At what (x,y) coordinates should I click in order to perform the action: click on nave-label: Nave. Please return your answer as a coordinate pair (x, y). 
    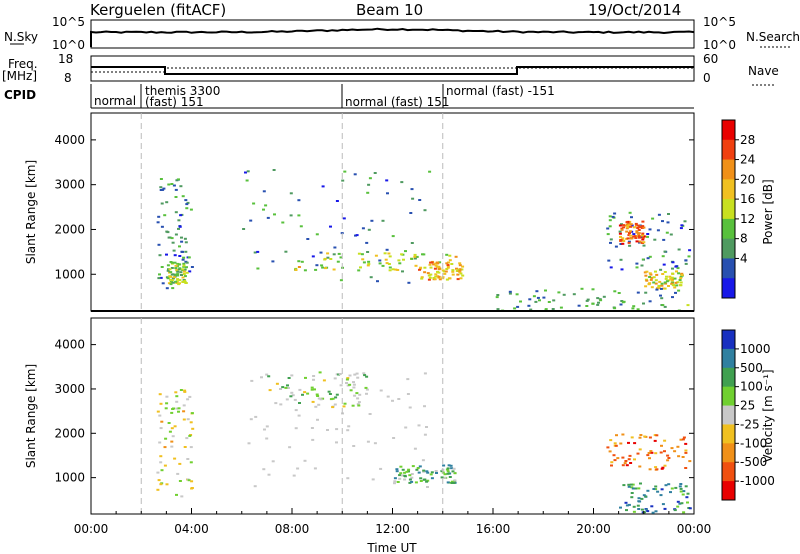
    Looking at the image, I should click on (763, 71).